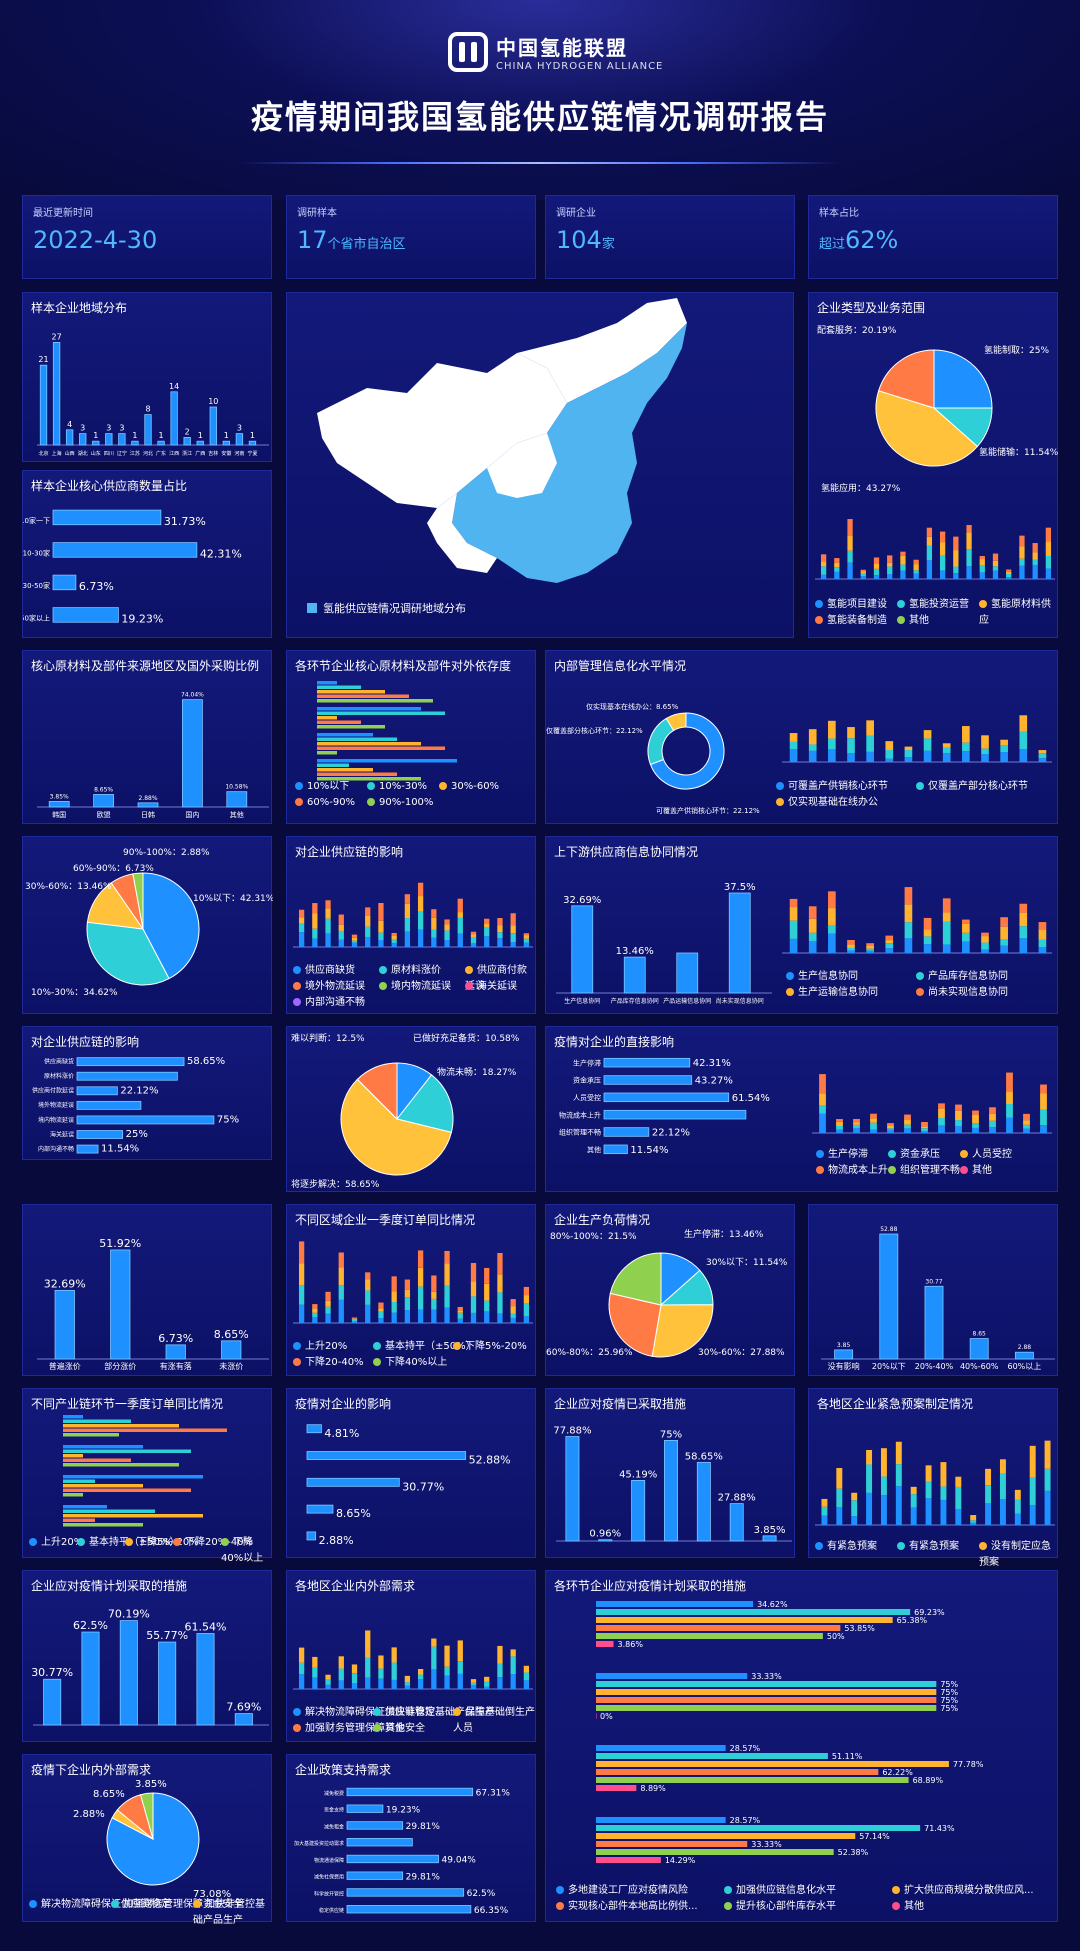 The height and width of the screenshot is (1951, 1080). I want to click on bar-label: 1, so click(161, 435).